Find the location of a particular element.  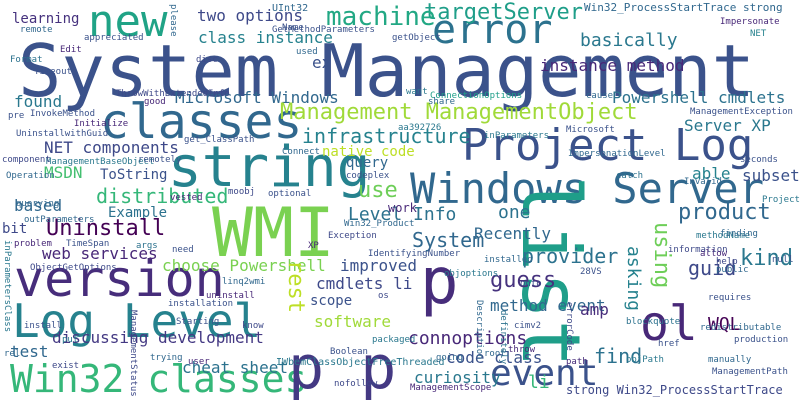

word: p is located at coordinates (439, 282).